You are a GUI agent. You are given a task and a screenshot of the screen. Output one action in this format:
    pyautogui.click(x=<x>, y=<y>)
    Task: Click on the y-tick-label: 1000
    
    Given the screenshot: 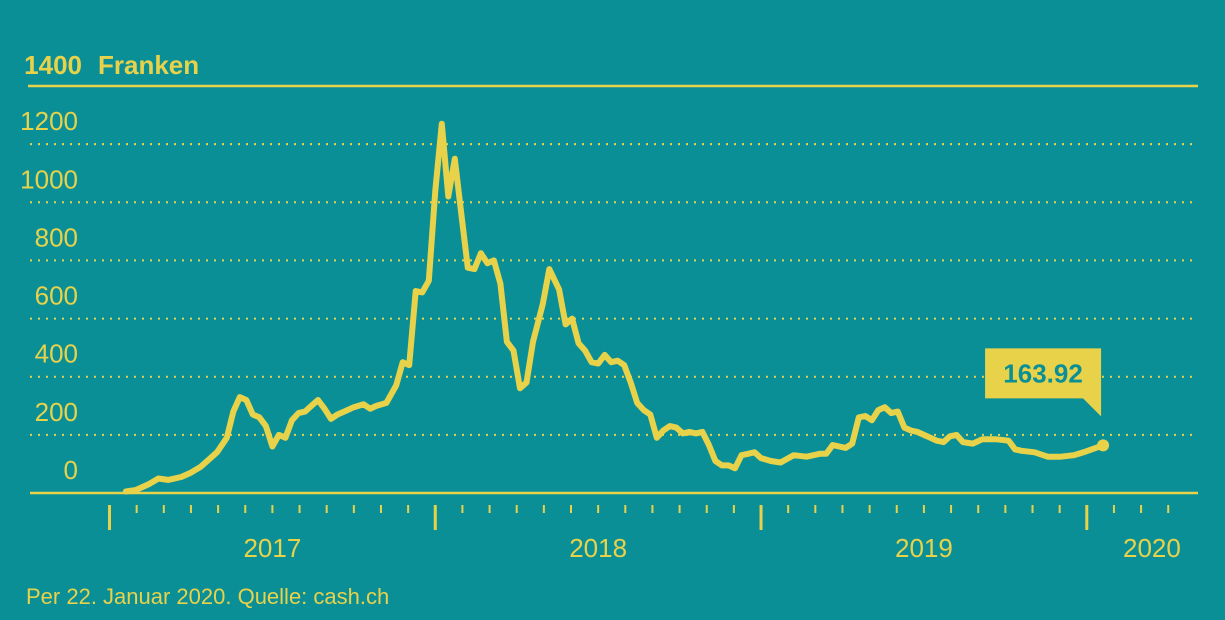 What is the action you would take?
    pyautogui.click(x=49, y=179)
    